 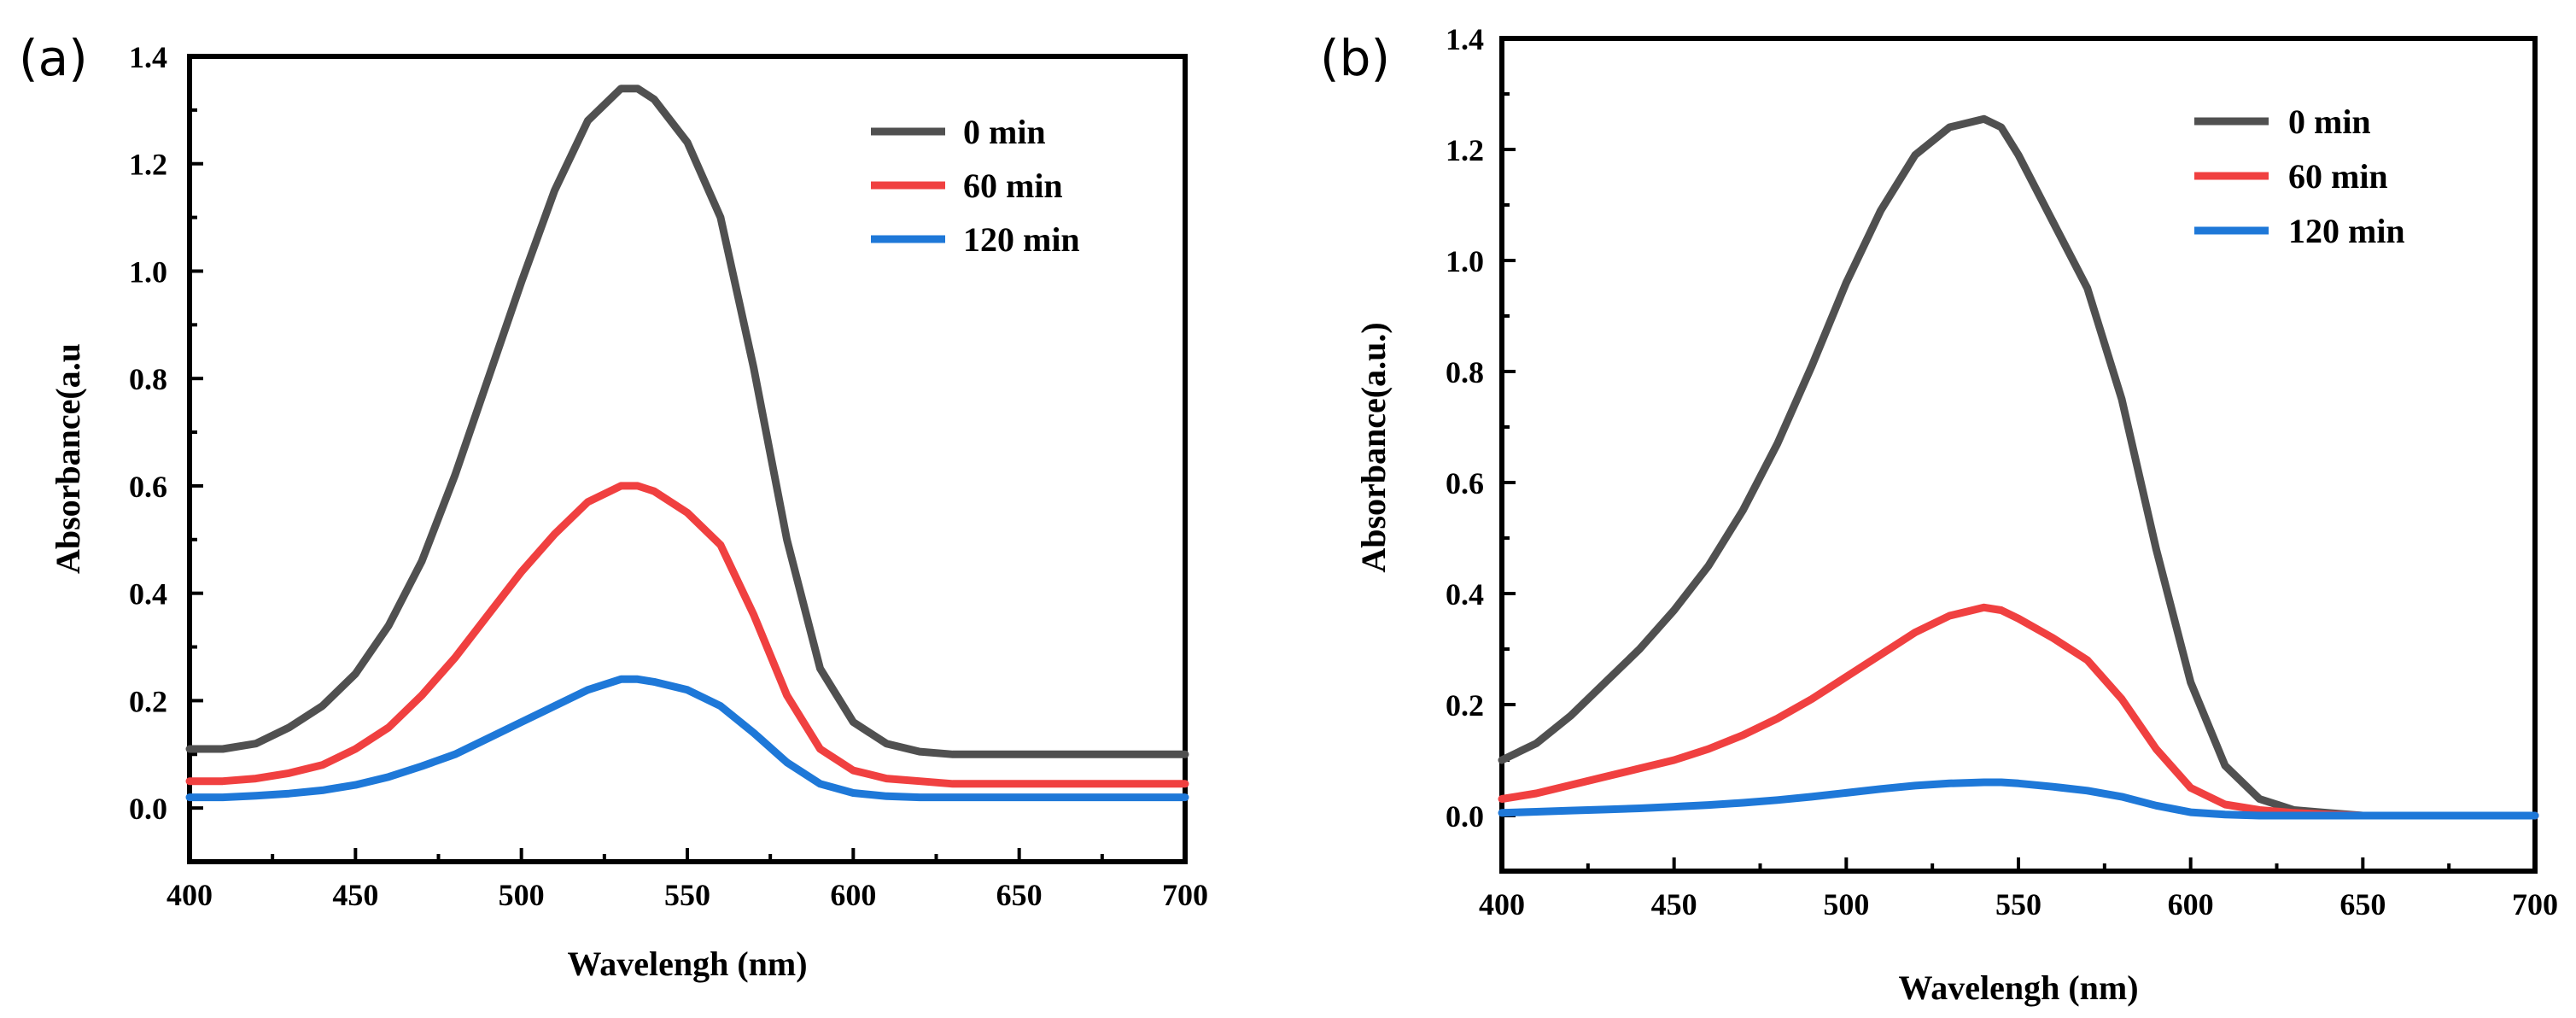 What do you see at coordinates (687, 635) in the screenshot?
I see `series-line-60-min` at bounding box center [687, 635].